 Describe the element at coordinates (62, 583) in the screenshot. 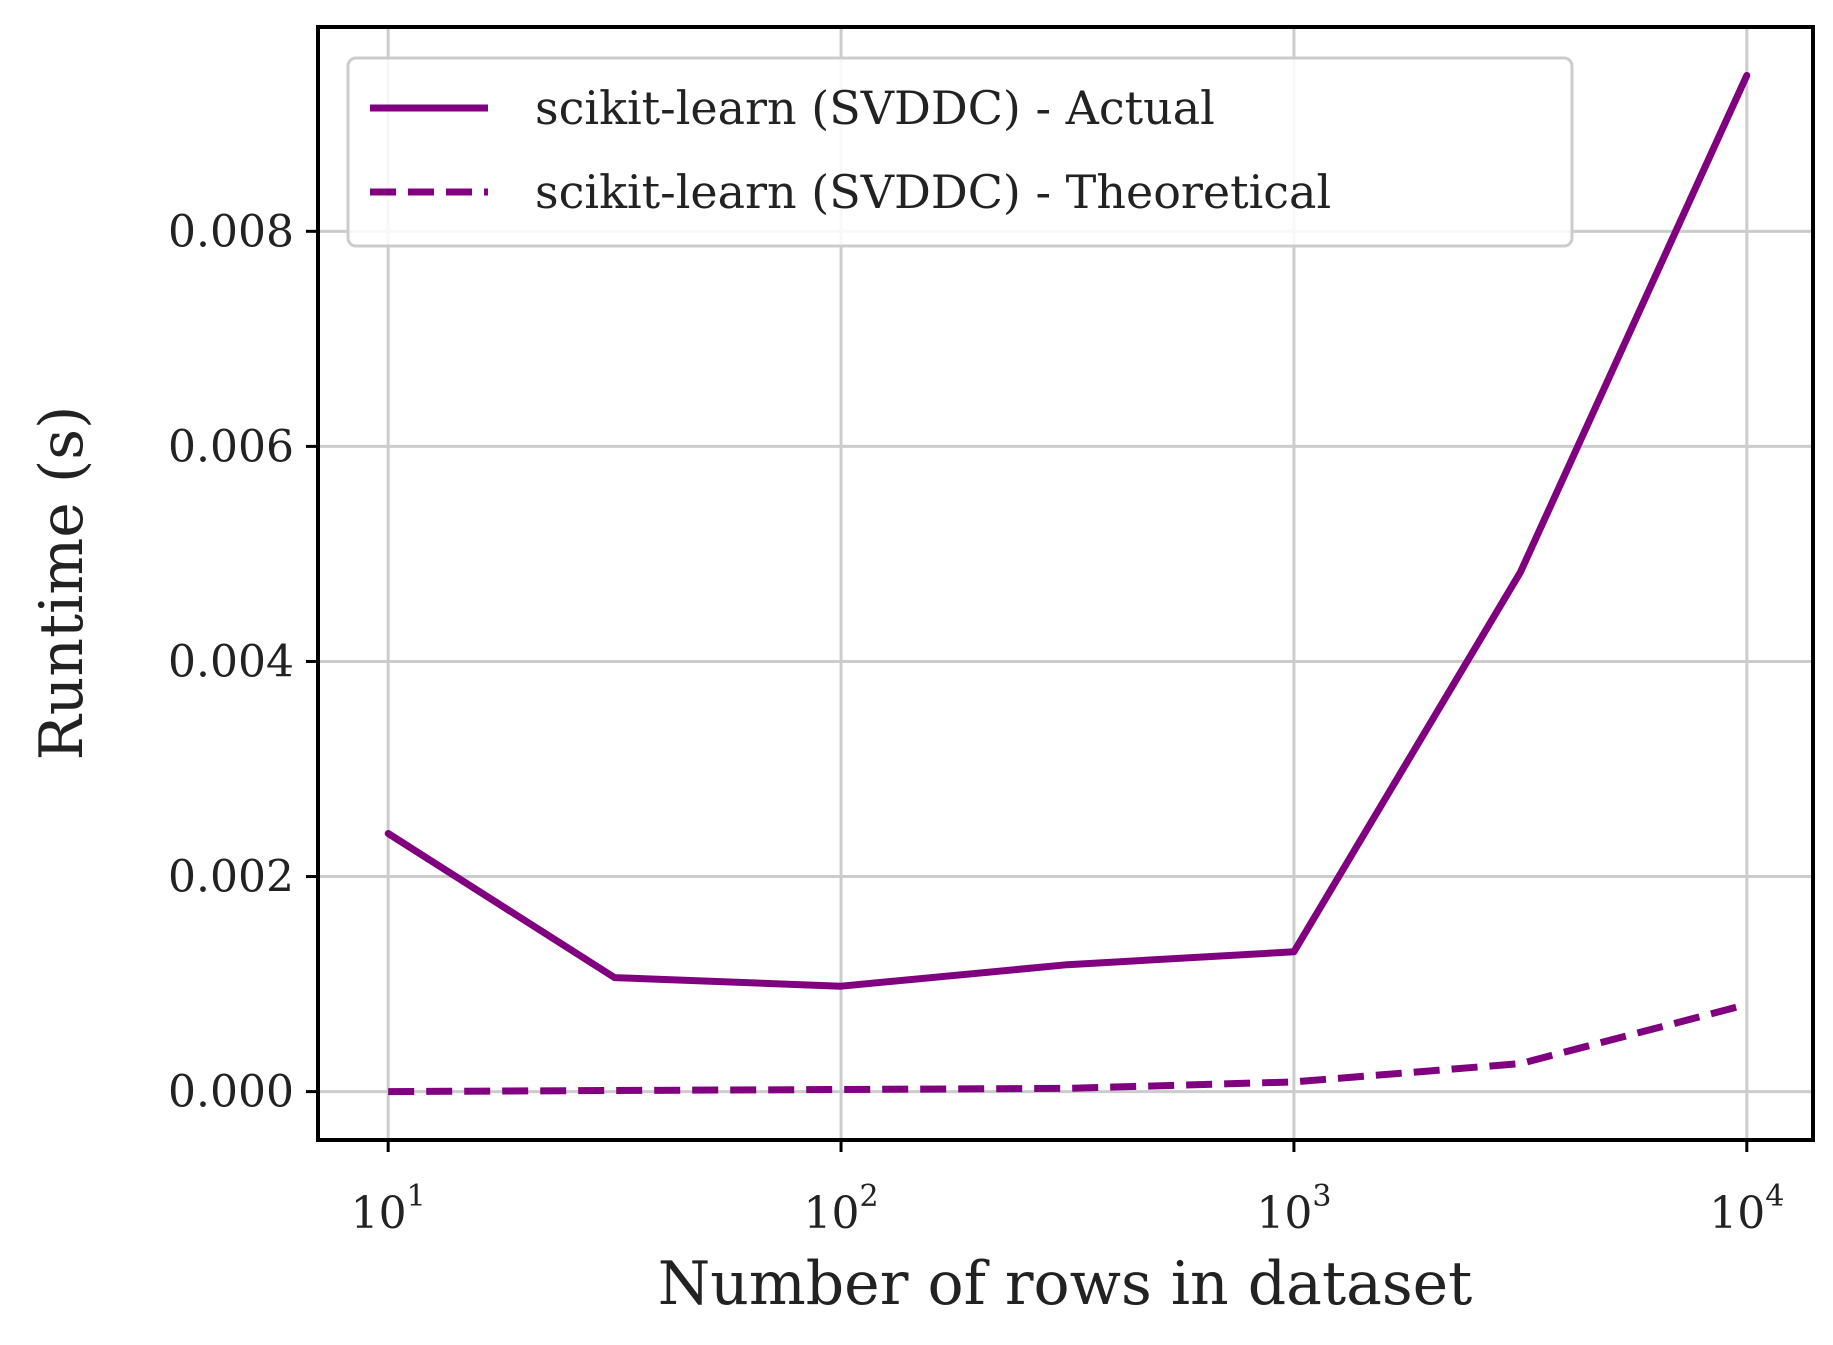

I see `y-axis-title: Runtime (s)` at that location.